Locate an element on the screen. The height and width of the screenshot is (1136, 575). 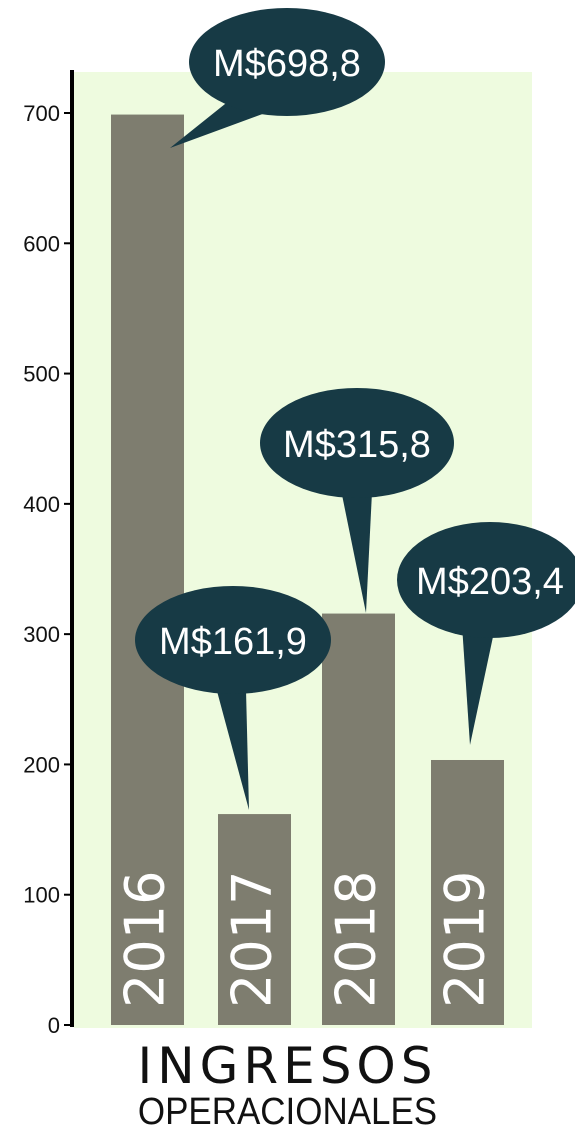
data-label: M$315,8 is located at coordinates (357, 445).